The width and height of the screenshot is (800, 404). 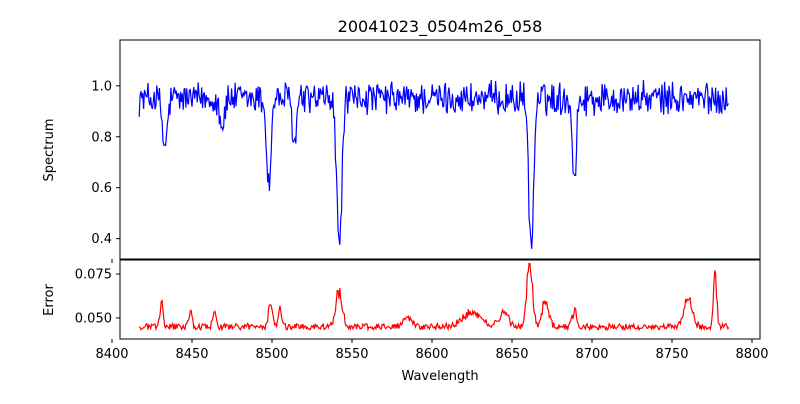 What do you see at coordinates (511, 354) in the screenshot?
I see `x-tick-label: 8650` at bounding box center [511, 354].